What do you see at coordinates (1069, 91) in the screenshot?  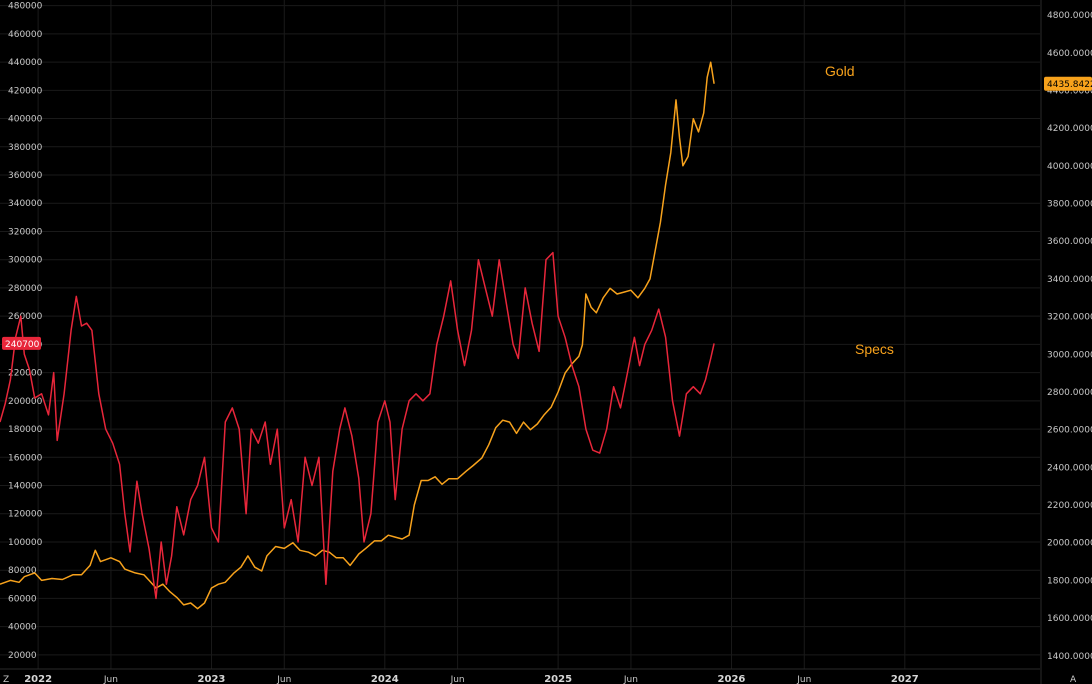 I see `right-tick-label: 4400.0000` at bounding box center [1069, 91].